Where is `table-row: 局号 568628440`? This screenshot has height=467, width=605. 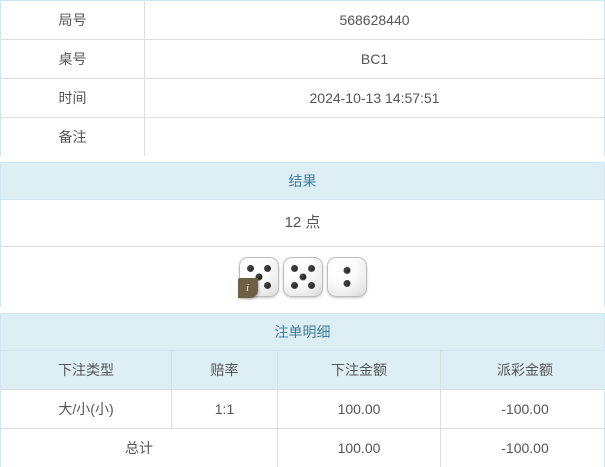
table-row: 局号 568628440 is located at coordinates (302, 20).